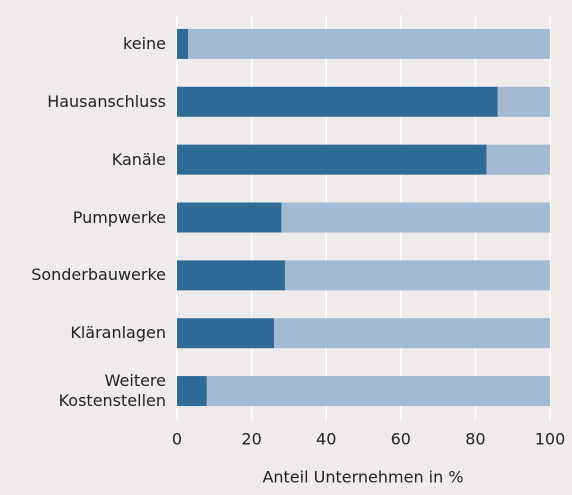 The height and width of the screenshot is (495, 572). What do you see at coordinates (138, 159) in the screenshot?
I see `y-tick-label: Kanäle` at bounding box center [138, 159].